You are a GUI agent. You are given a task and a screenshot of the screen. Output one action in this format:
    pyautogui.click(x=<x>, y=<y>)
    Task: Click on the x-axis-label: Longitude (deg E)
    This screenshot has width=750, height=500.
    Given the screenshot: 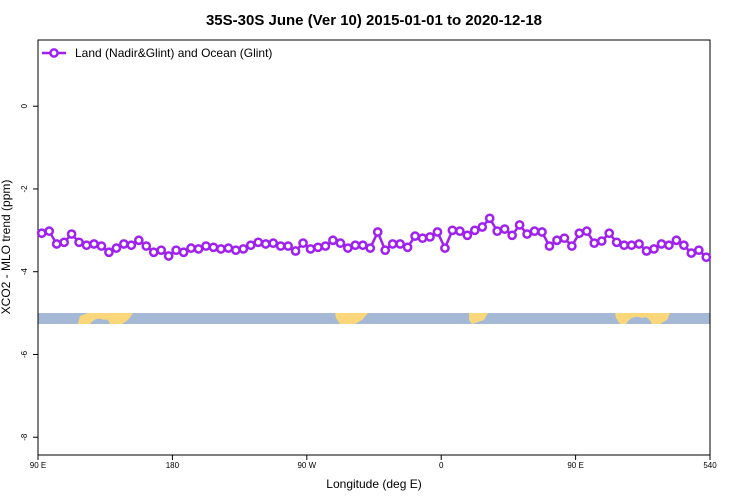 What is the action you would take?
    pyautogui.click(x=373, y=484)
    